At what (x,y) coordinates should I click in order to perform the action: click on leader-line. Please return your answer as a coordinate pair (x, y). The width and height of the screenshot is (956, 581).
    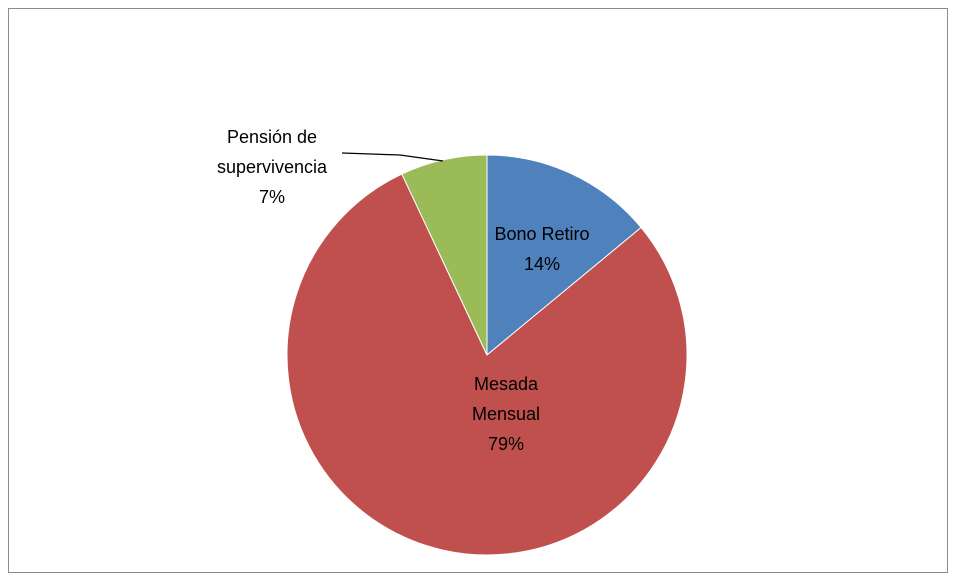
    Looking at the image, I should click on (392, 157).